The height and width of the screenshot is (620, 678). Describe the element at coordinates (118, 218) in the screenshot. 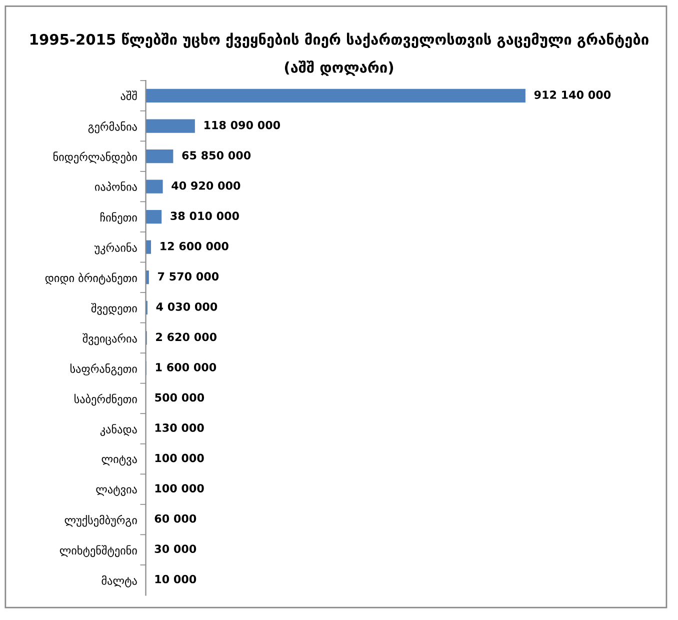

I see `y-tick-label: ჩინეთი` at that location.